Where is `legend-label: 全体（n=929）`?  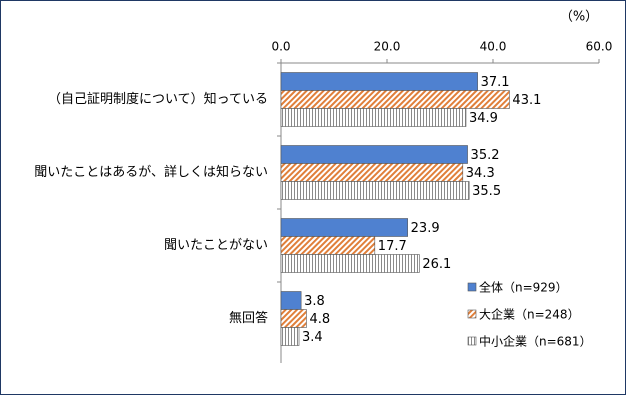
legend-label: 全体（n=929） is located at coordinates (523, 287).